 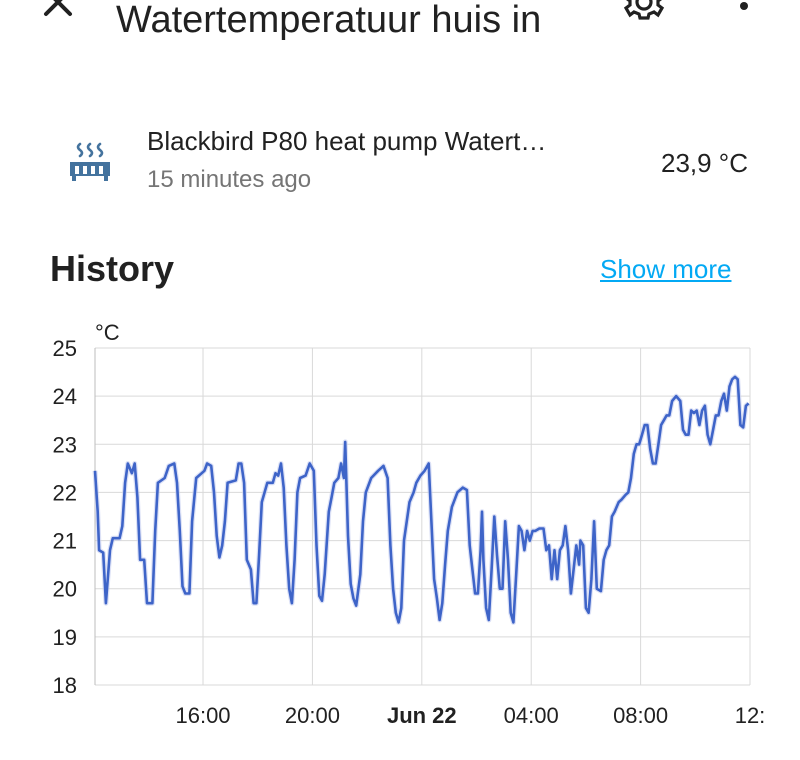 I want to click on entity-state: 23,9 °C, so click(x=704, y=163).